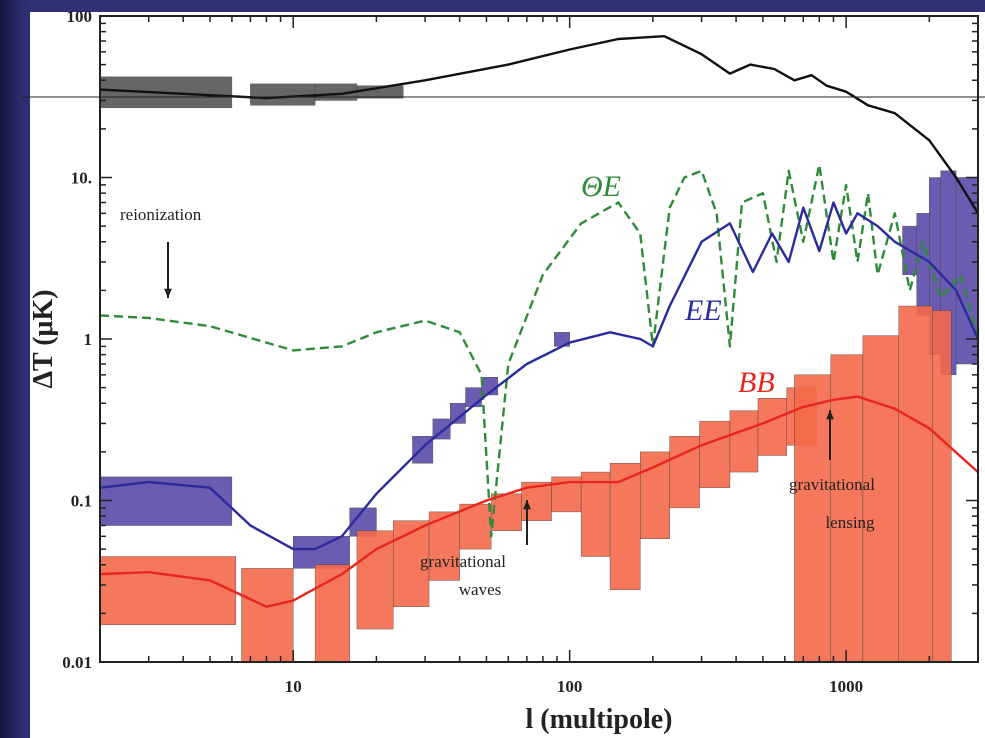 The width and height of the screenshot is (985, 738). I want to click on reionization-arrow-head, so click(168, 293).